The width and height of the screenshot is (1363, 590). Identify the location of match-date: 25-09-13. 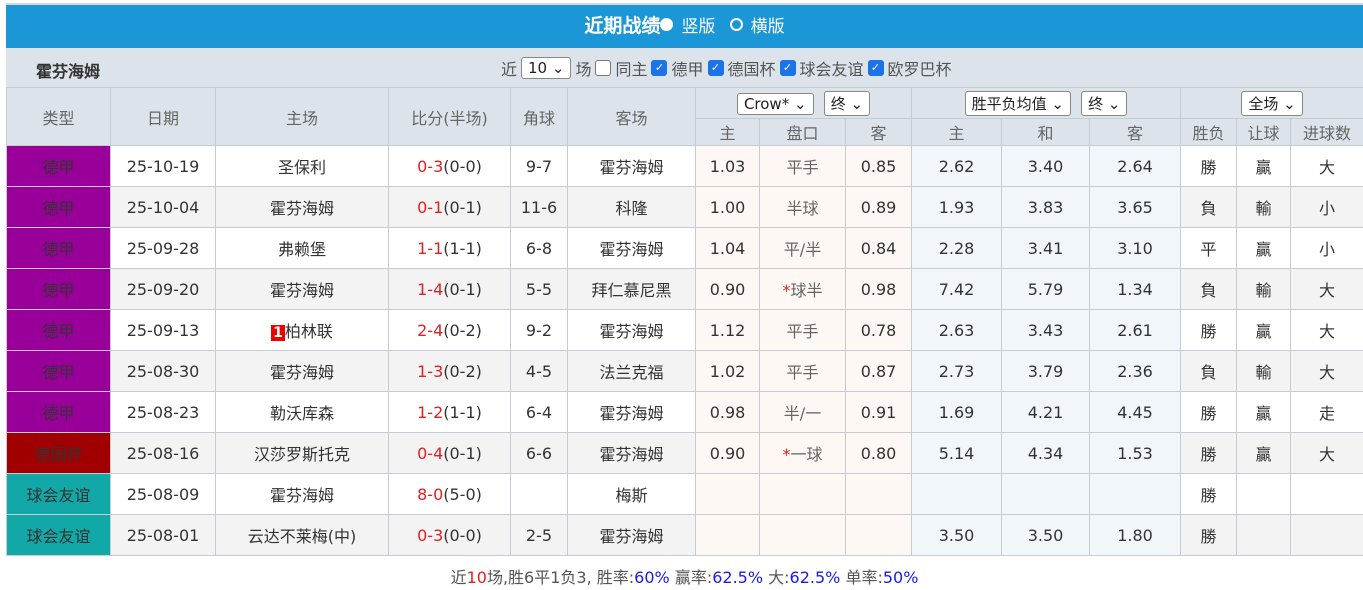
(163, 330).